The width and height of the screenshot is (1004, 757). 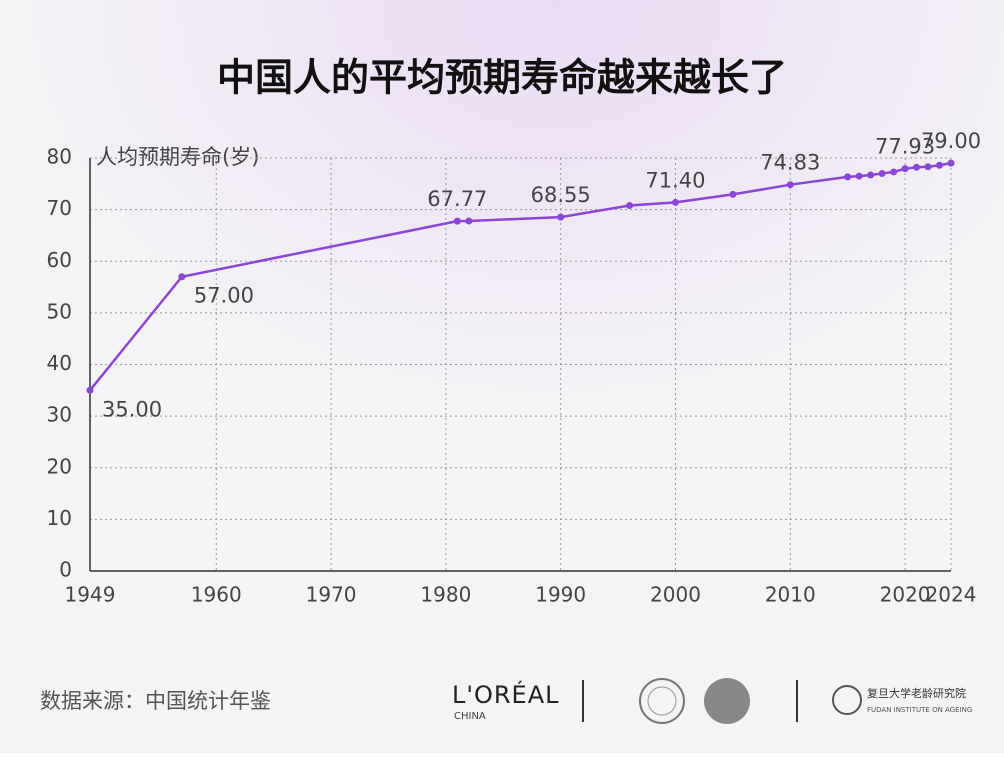 I want to click on y-tick-label: 30, so click(x=59, y=415).